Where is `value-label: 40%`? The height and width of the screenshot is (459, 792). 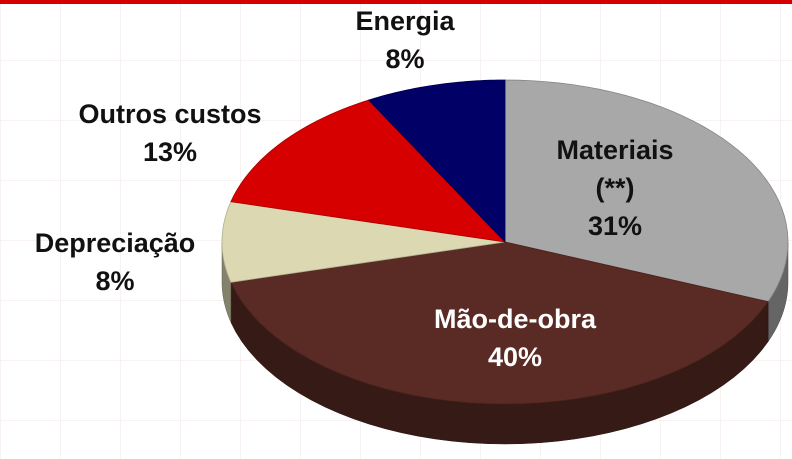
value-label: 40% is located at coordinates (515, 357).